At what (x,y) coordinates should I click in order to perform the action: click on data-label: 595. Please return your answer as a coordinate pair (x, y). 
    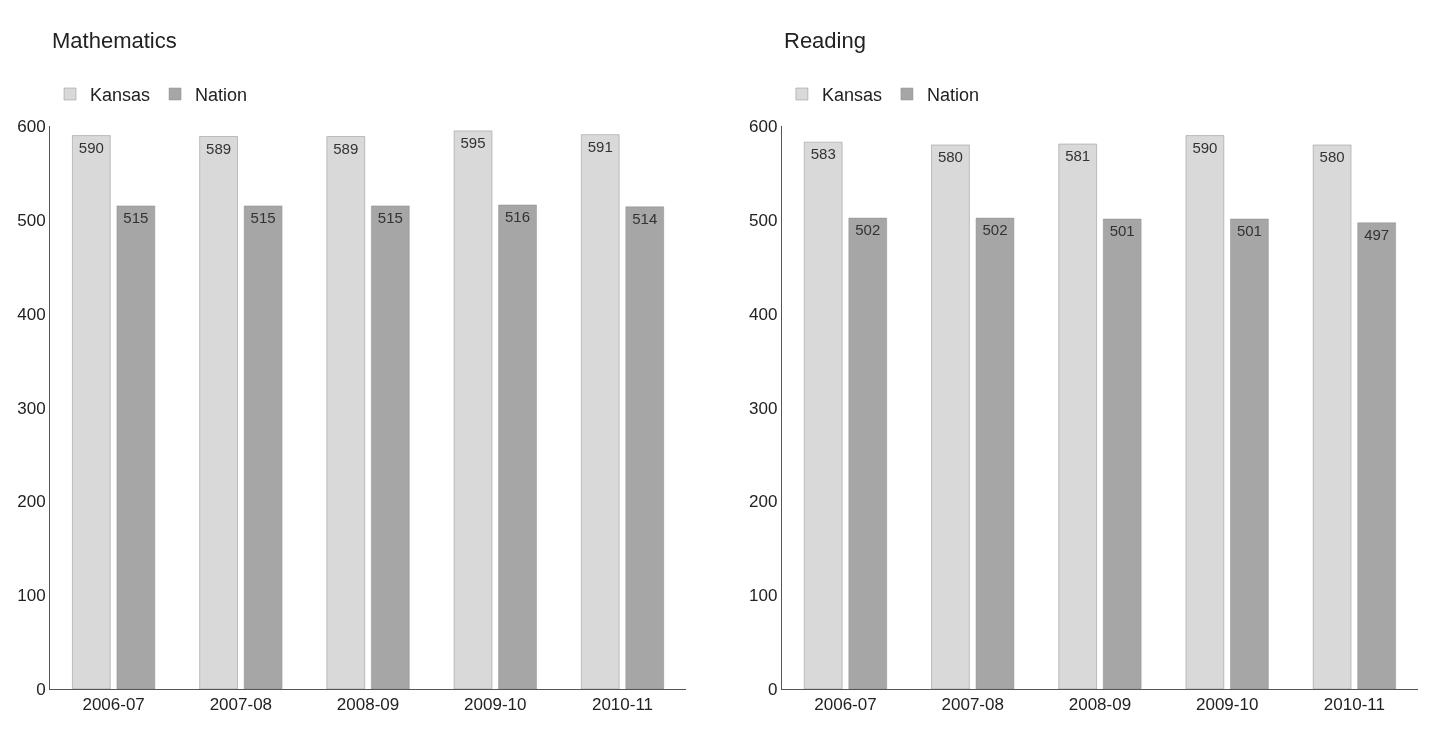
    Looking at the image, I should click on (473, 142).